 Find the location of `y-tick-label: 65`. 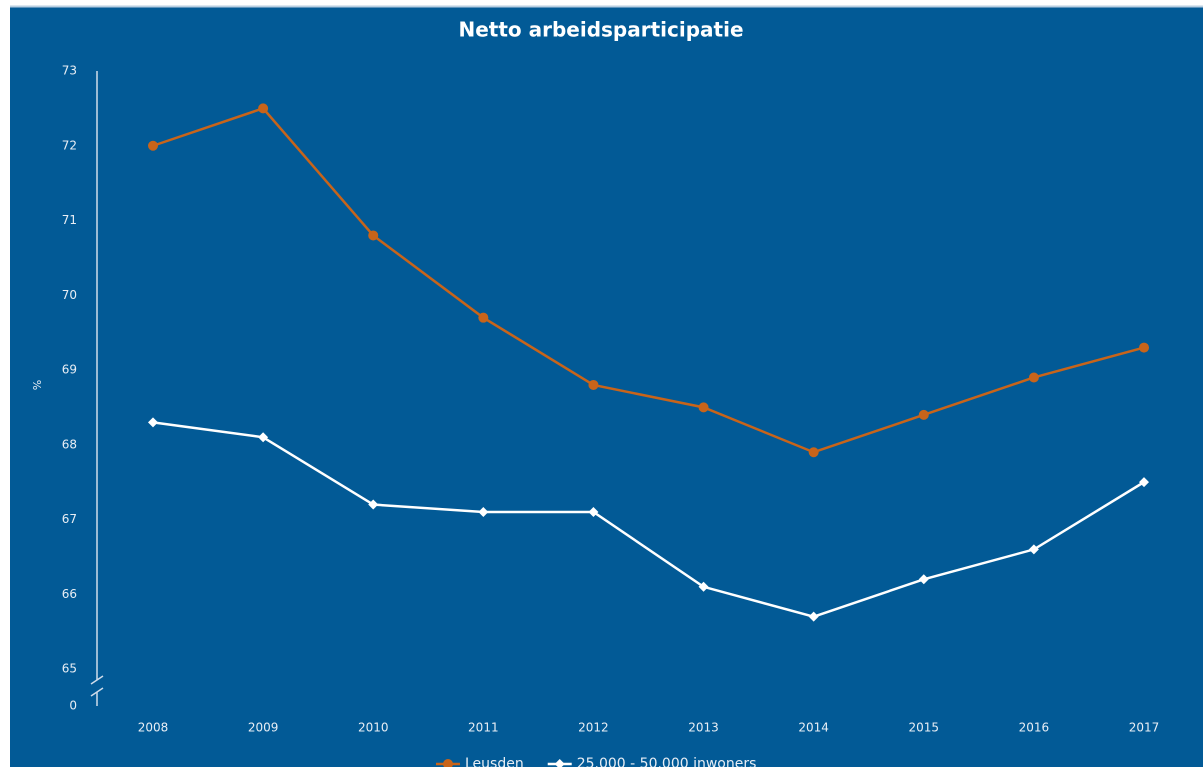

y-tick-label: 65 is located at coordinates (69, 669).